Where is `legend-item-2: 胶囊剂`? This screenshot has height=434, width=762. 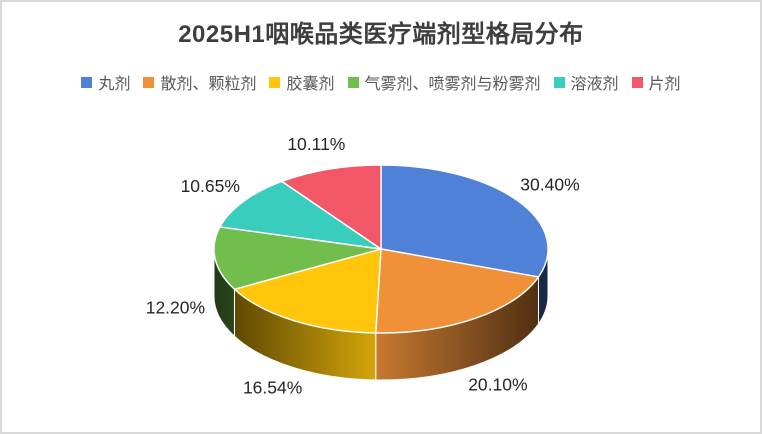
legend-item-2: 胶囊剂 is located at coordinates (302, 82).